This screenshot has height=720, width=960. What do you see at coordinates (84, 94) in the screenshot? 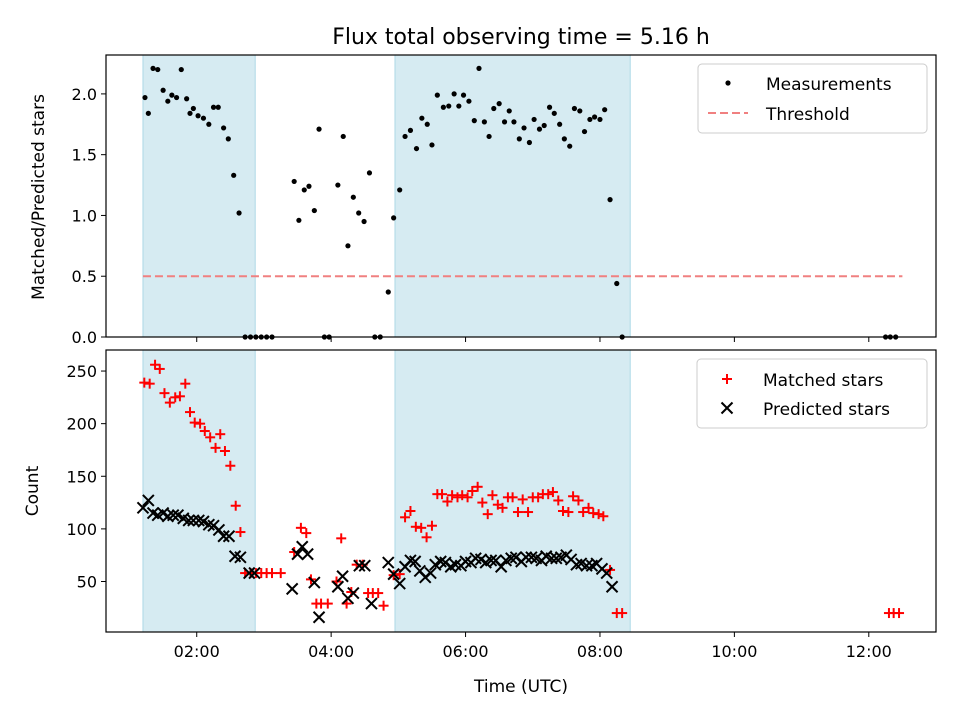
I see `y-tick-label: 2.0` at bounding box center [84, 94].